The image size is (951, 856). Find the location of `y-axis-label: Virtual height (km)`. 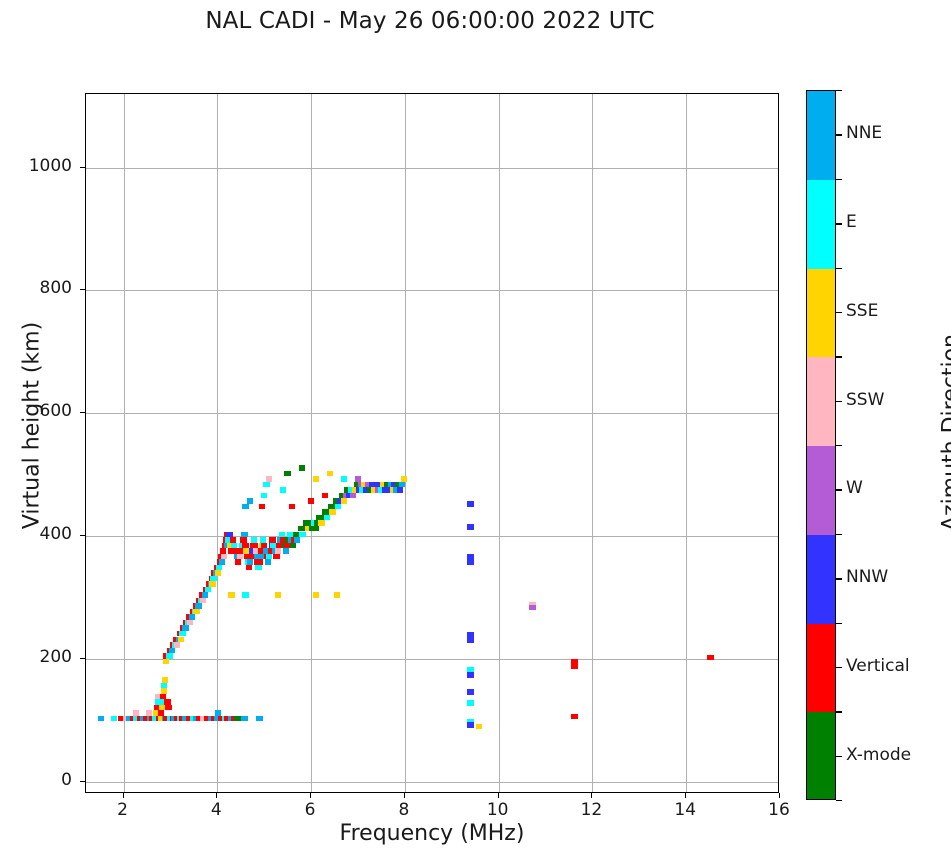

y-axis-label: Virtual height (km) is located at coordinates (32, 425).